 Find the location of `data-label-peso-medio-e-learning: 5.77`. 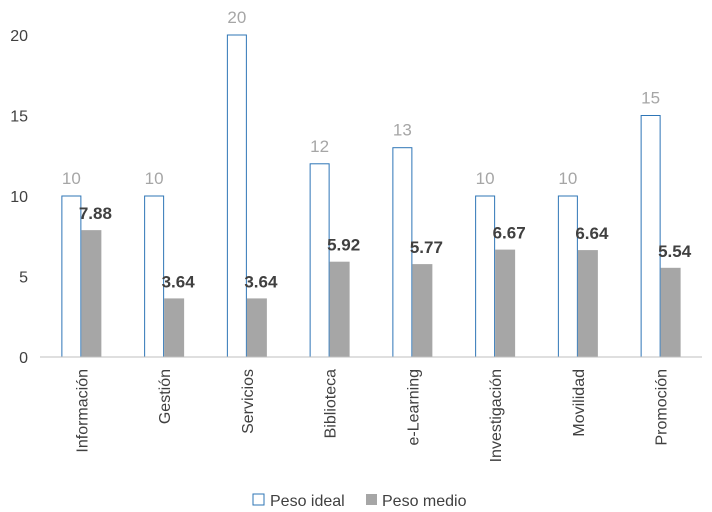

data-label-peso-medio-e-learning: 5.77 is located at coordinates (426, 247).